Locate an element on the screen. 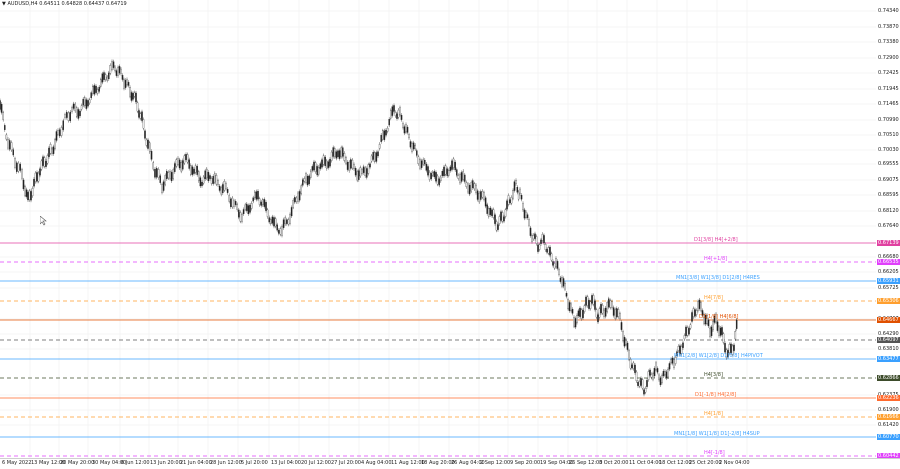  price-axis-label: 0.66680 is located at coordinates (888, 257).